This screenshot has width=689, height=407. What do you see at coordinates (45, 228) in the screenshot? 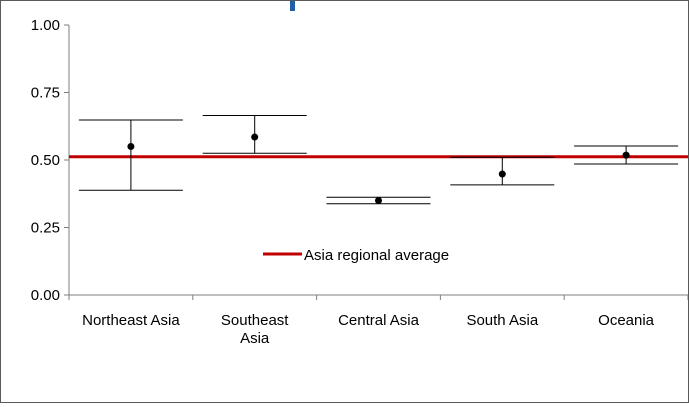
I see `y-tick-label: 0.25` at bounding box center [45, 228].